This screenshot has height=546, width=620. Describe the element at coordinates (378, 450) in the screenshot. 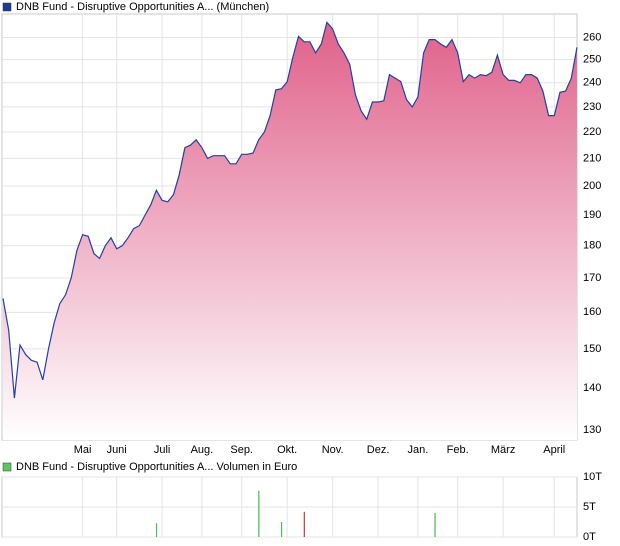

I see `x-tick-label: Dez.` at that location.